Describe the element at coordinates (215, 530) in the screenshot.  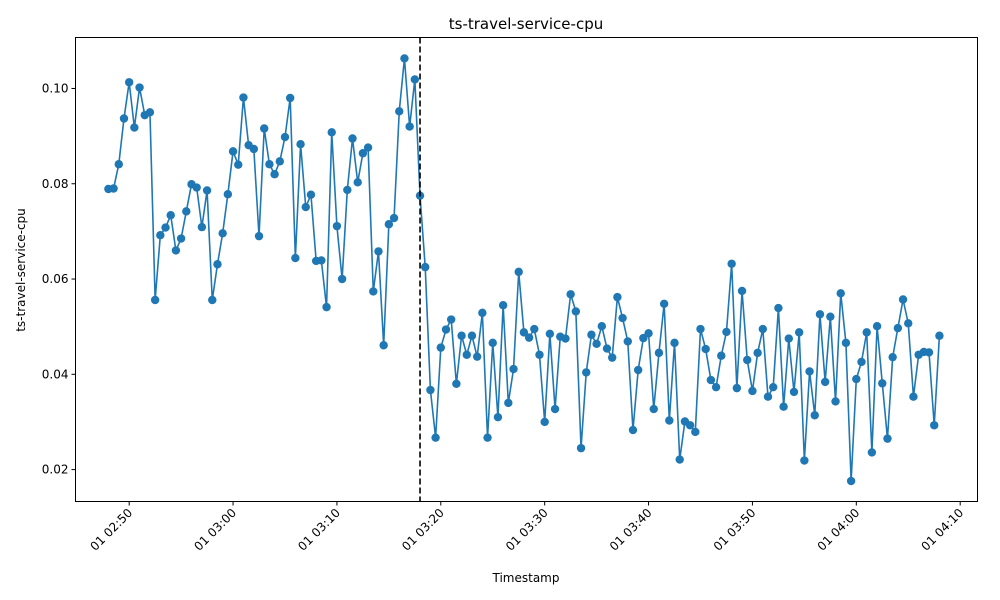
I see `x-tick-label: 01 03:00` at that location.